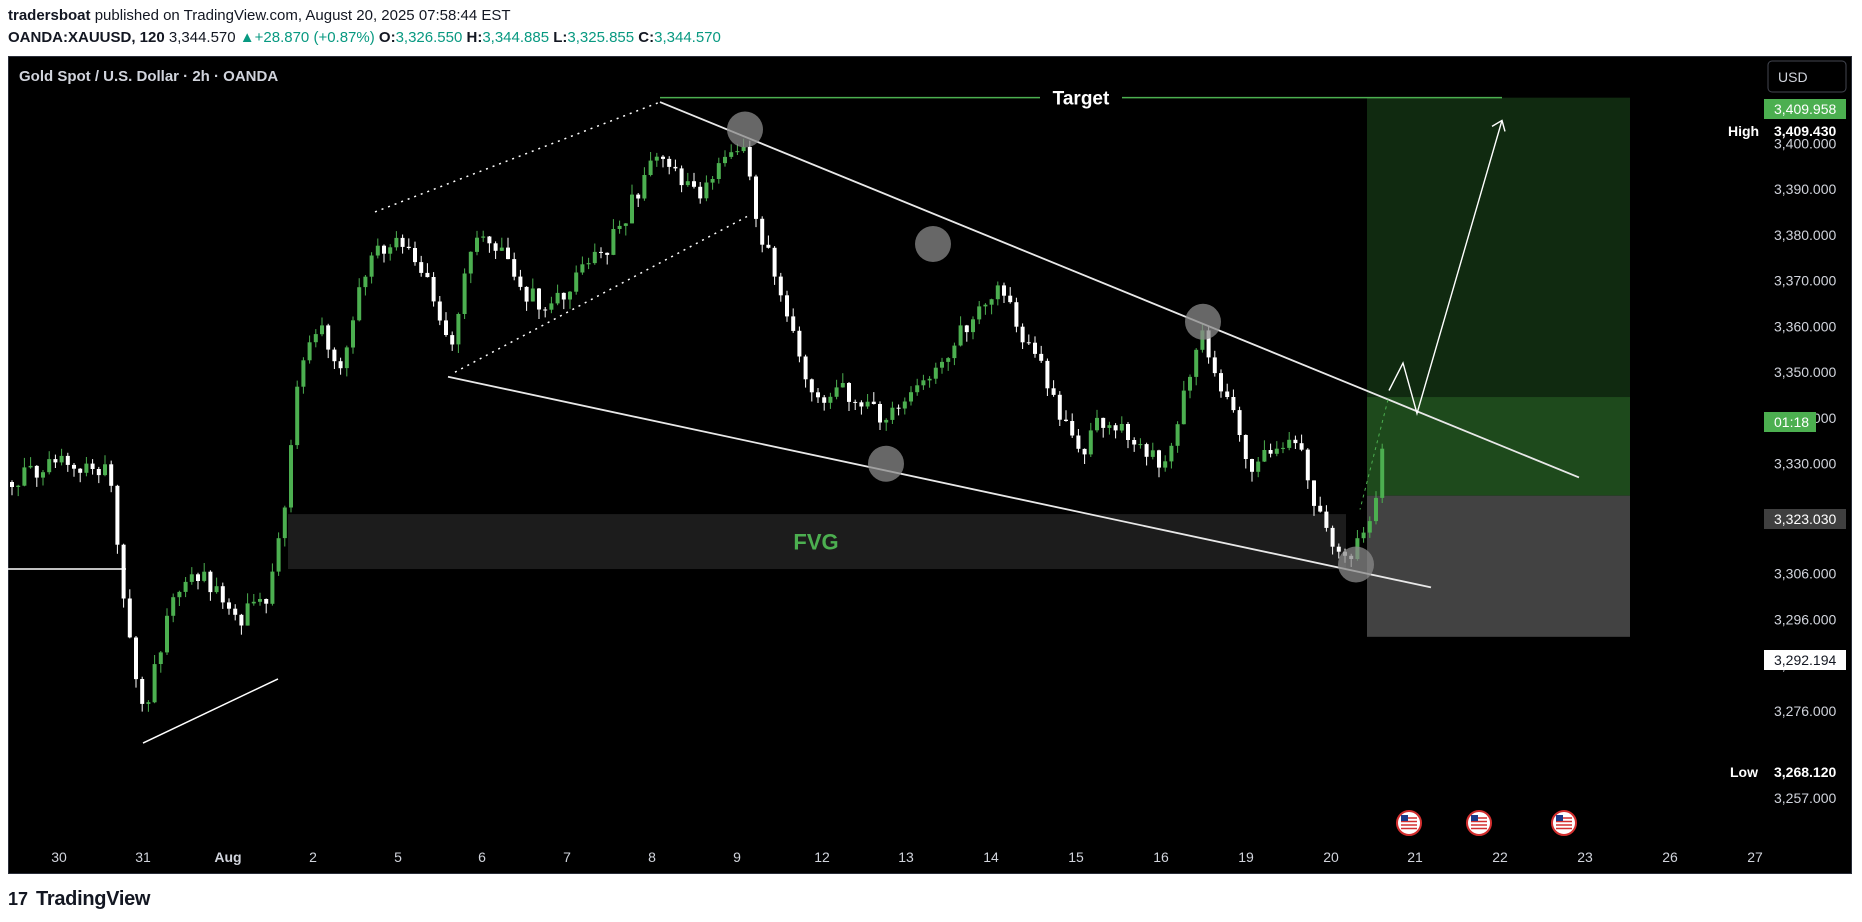 Image resolution: width=1862 pixels, height=922 pixels. Describe the element at coordinates (59, 857) in the screenshot. I see `x-tick-label: 30` at that location.